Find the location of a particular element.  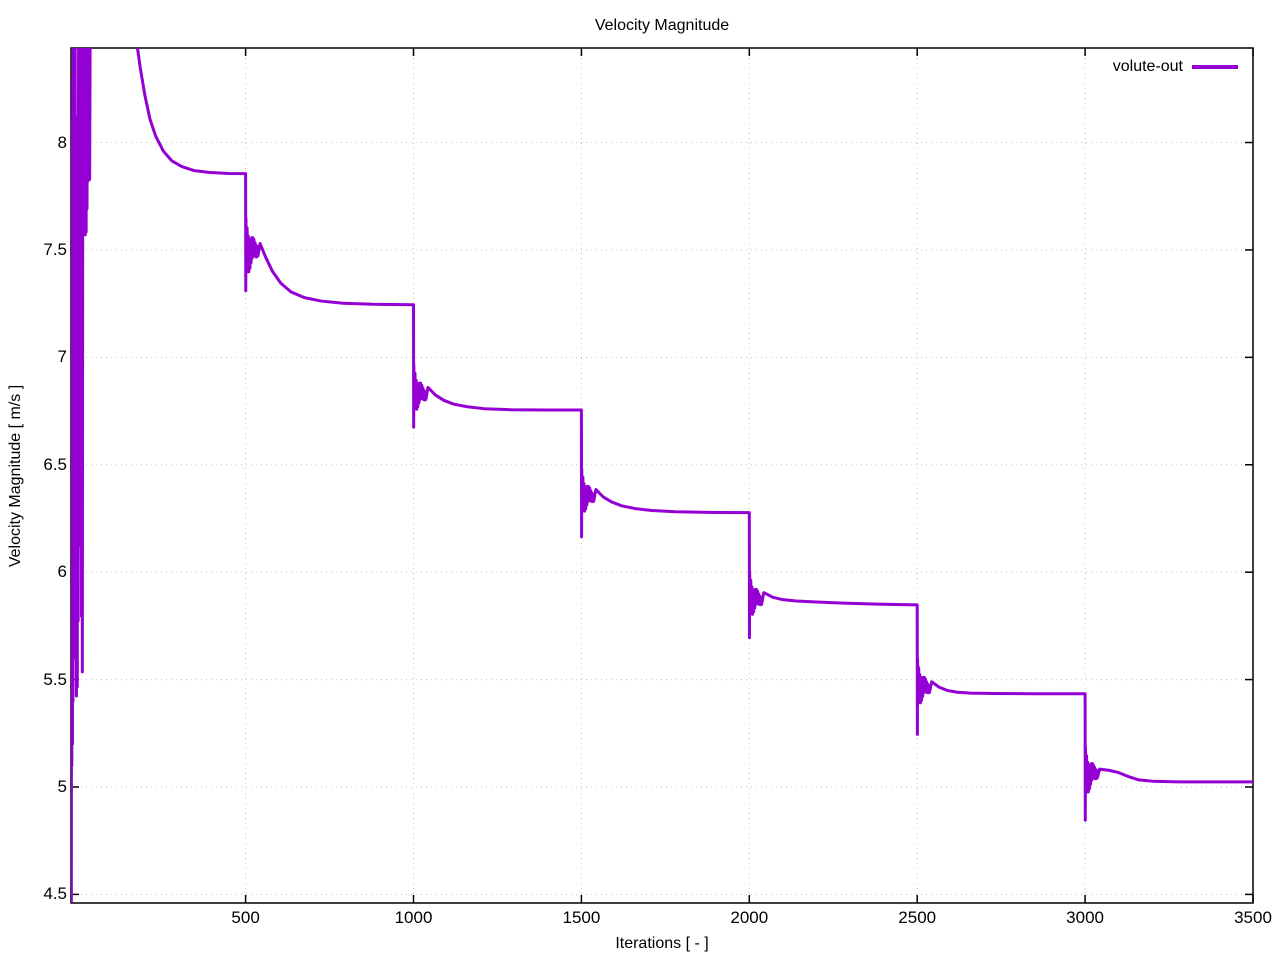

y-tick-label: 5.5 is located at coordinates (55, 679).